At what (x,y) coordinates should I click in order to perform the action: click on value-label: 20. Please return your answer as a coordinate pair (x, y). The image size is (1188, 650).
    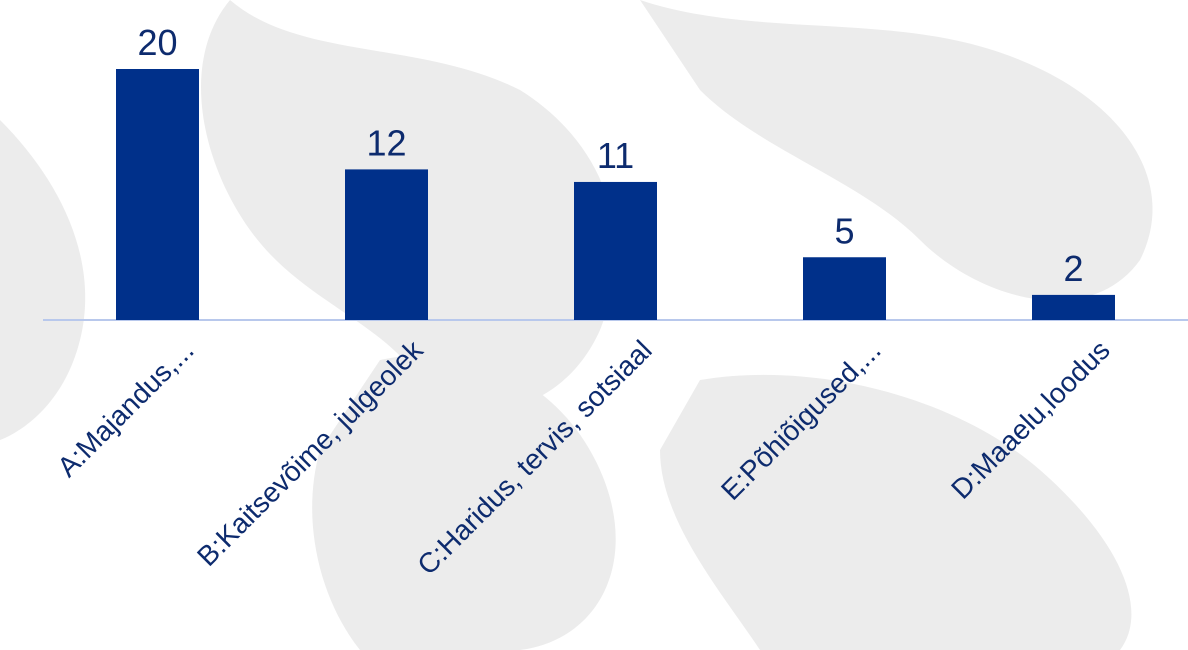
    Looking at the image, I should click on (157, 42).